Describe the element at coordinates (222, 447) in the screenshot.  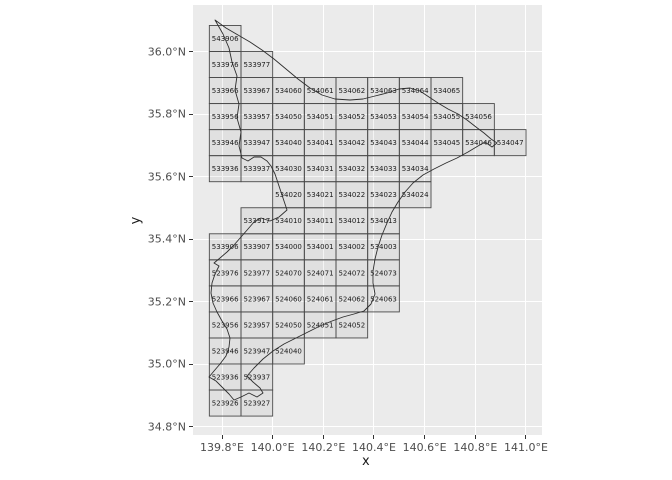
I see `x-axis-tick-label: 139.8°E` at that location.